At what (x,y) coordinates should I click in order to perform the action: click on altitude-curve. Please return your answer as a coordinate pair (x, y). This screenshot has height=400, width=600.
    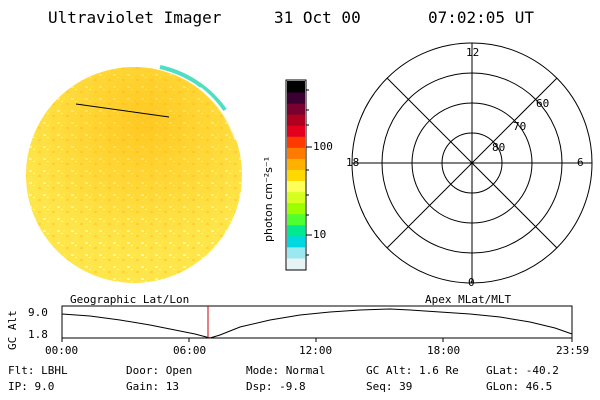
    Looking at the image, I should click on (317, 323).